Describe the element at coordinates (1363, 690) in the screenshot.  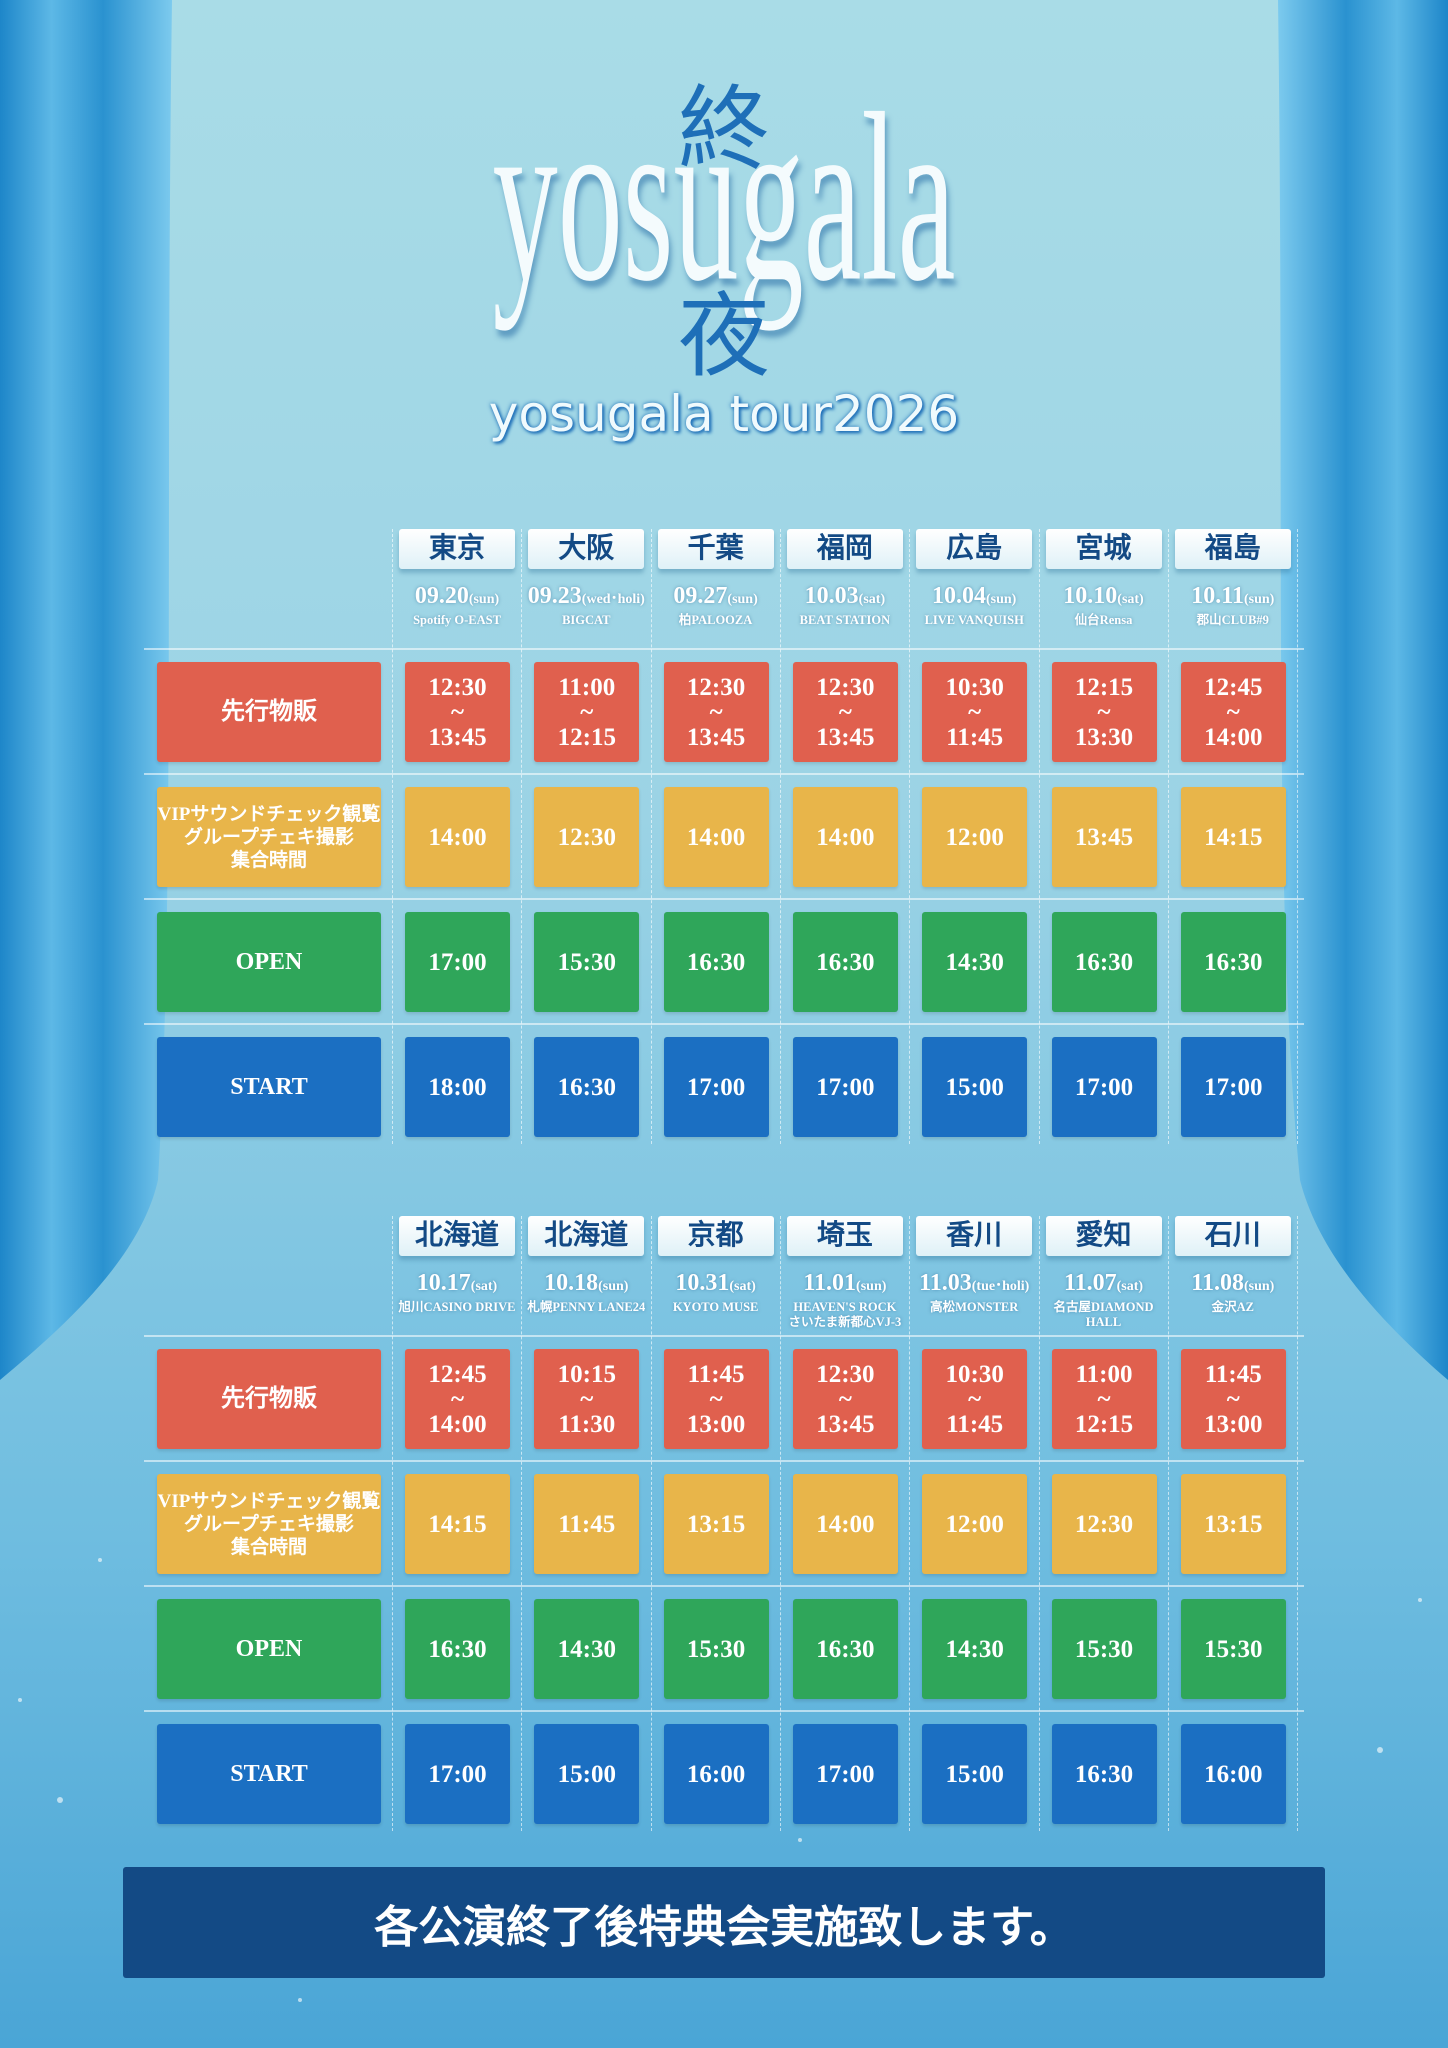
I see `right-curtain` at that location.